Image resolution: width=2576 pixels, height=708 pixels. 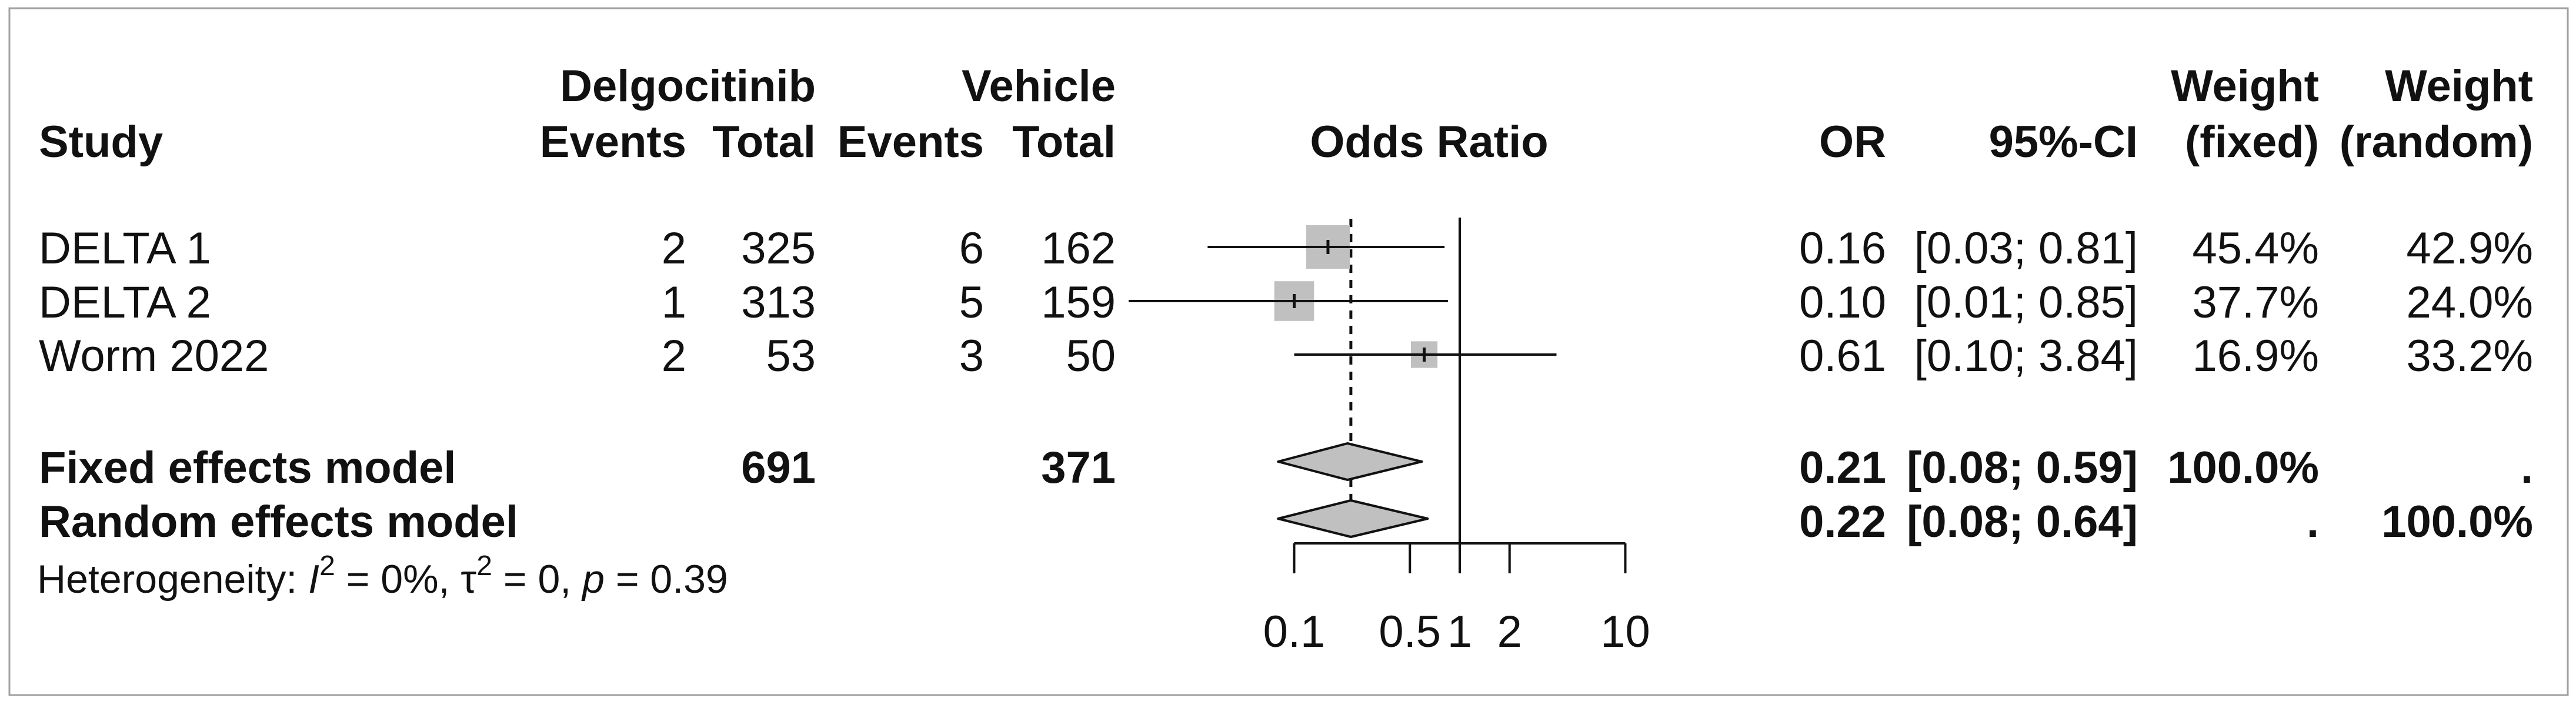 What do you see at coordinates (674, 303) in the screenshot?
I see `events-1: 1` at bounding box center [674, 303].